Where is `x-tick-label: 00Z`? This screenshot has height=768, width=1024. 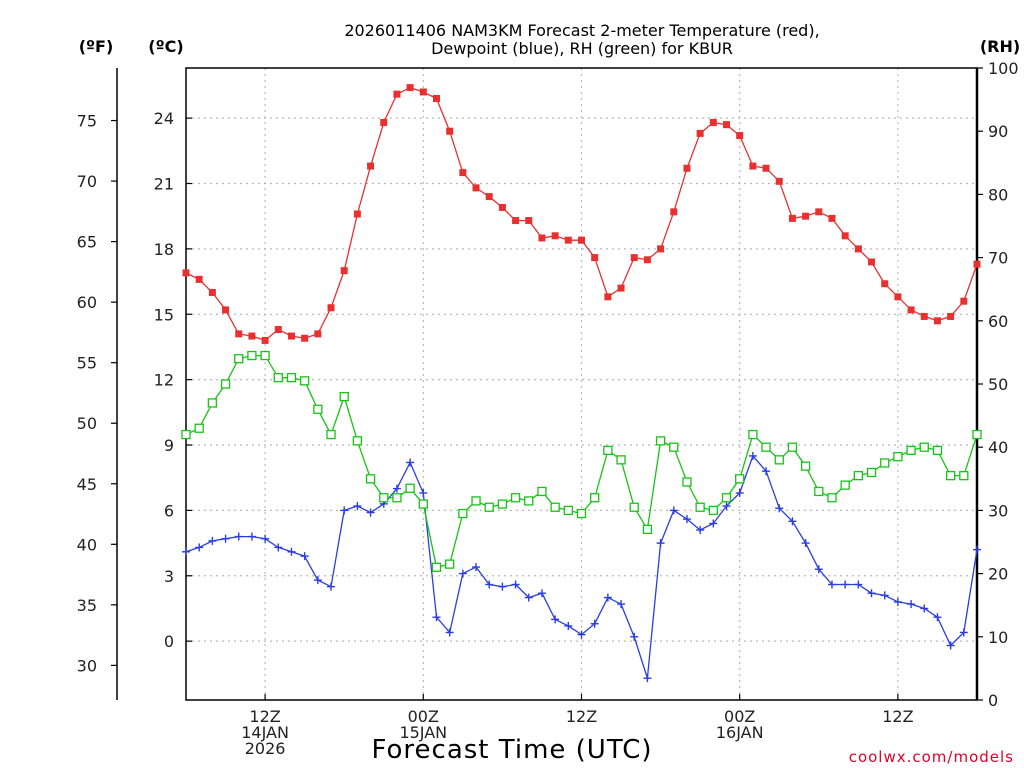 x-tick-label: 00Z is located at coordinates (423, 716).